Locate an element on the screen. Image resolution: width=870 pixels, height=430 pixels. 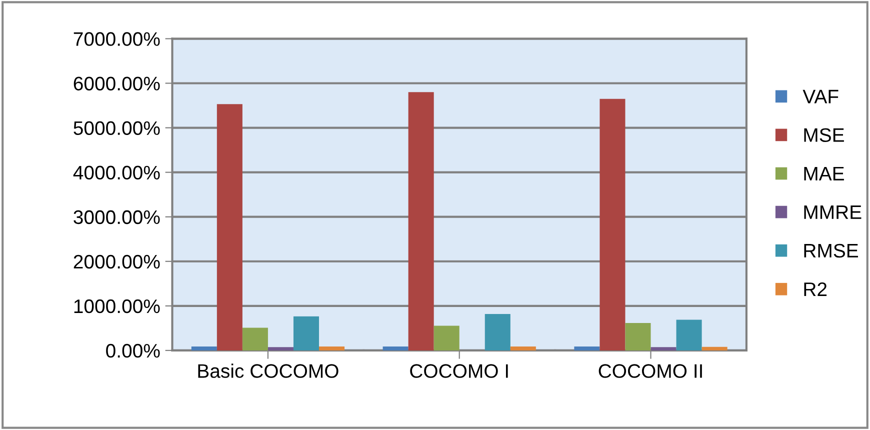
x-tick-label: Basic COCOMO is located at coordinates (268, 371).